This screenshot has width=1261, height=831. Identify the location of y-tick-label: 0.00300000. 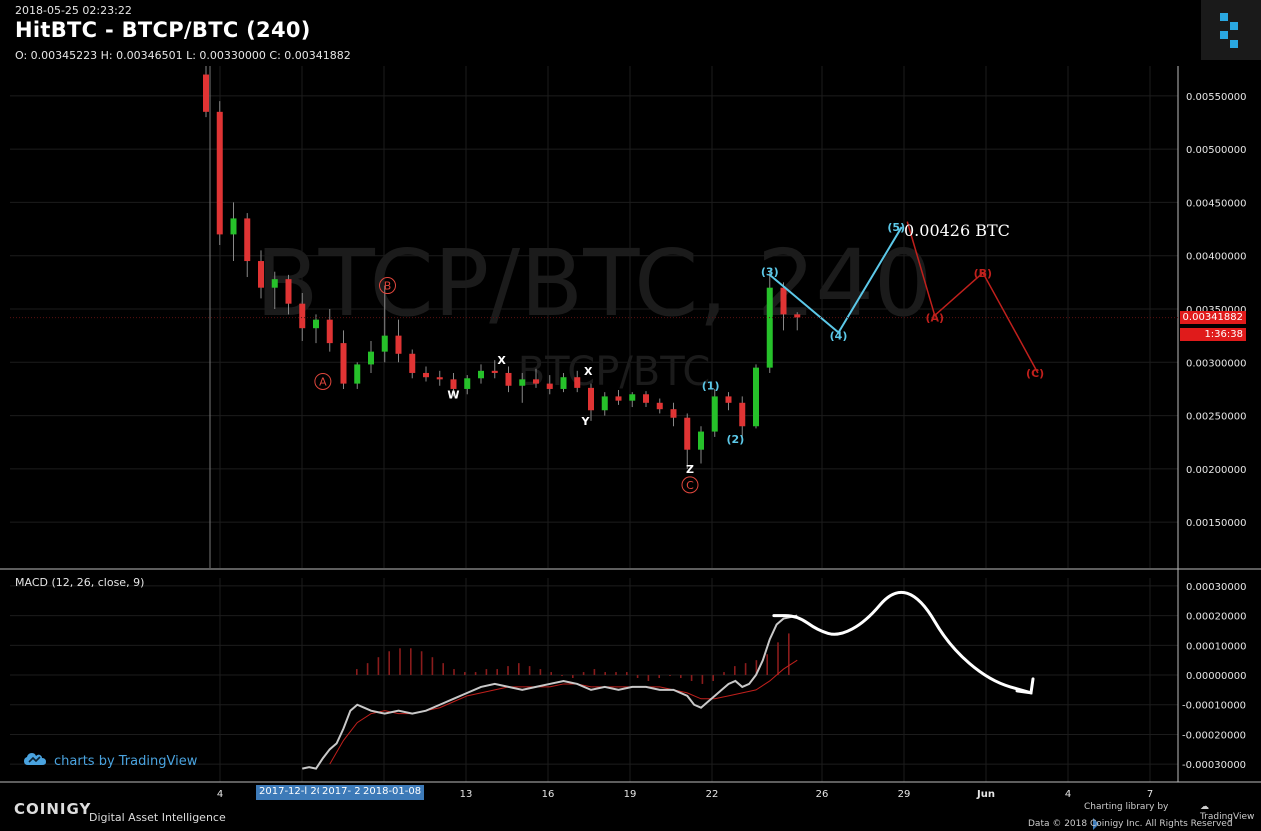
(1216, 363).